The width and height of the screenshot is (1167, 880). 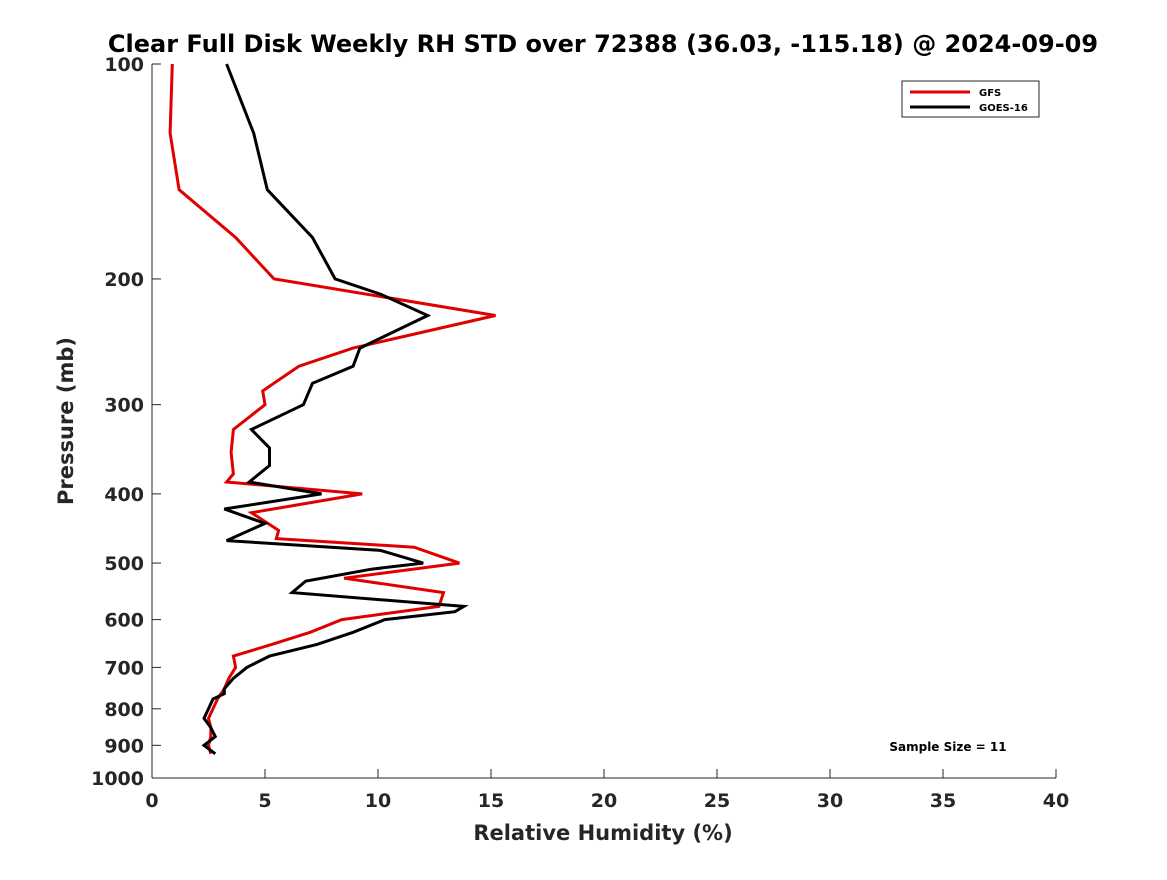 I want to click on legend-label-goes-16: GOES-16, so click(x=1003, y=108).